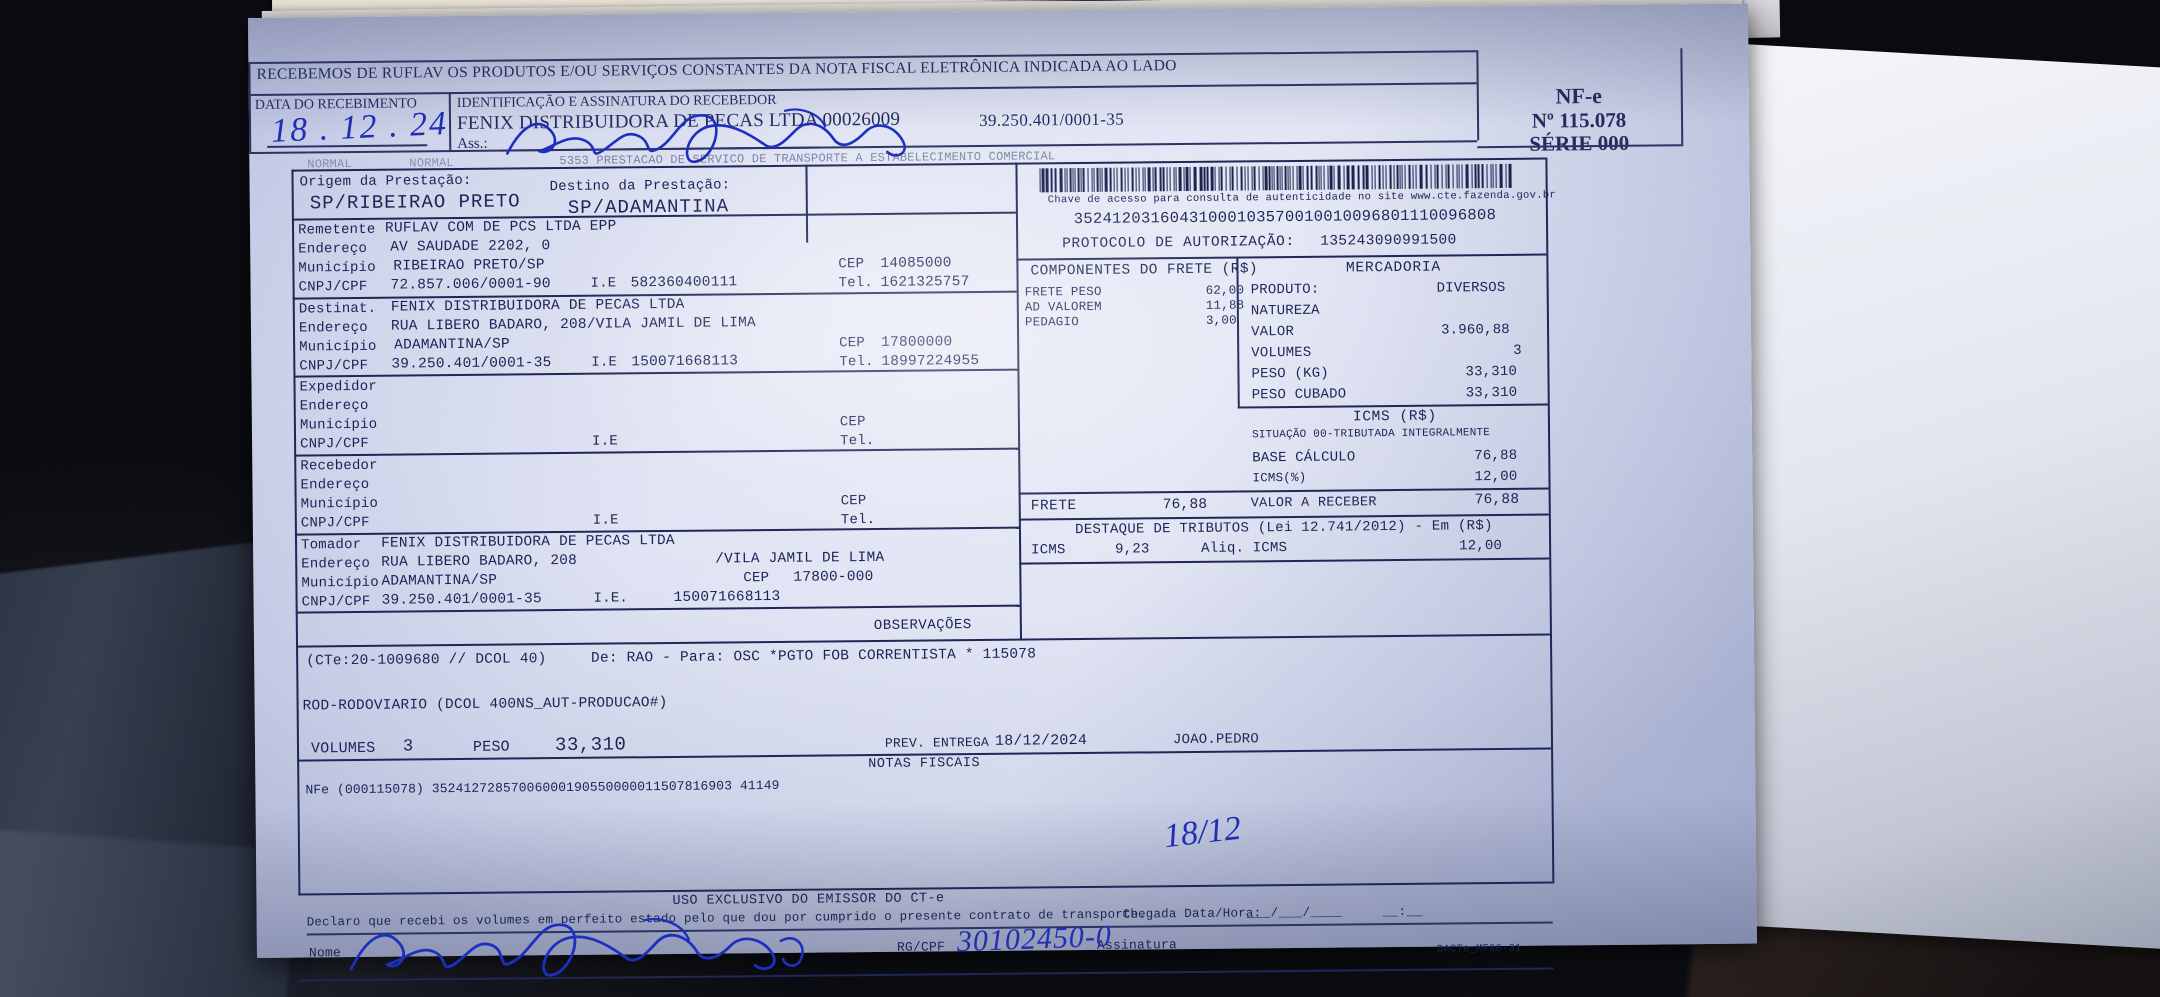  What do you see at coordinates (852, 422) in the screenshot?
I see `expedidor-cep-label: CEP` at bounding box center [852, 422].